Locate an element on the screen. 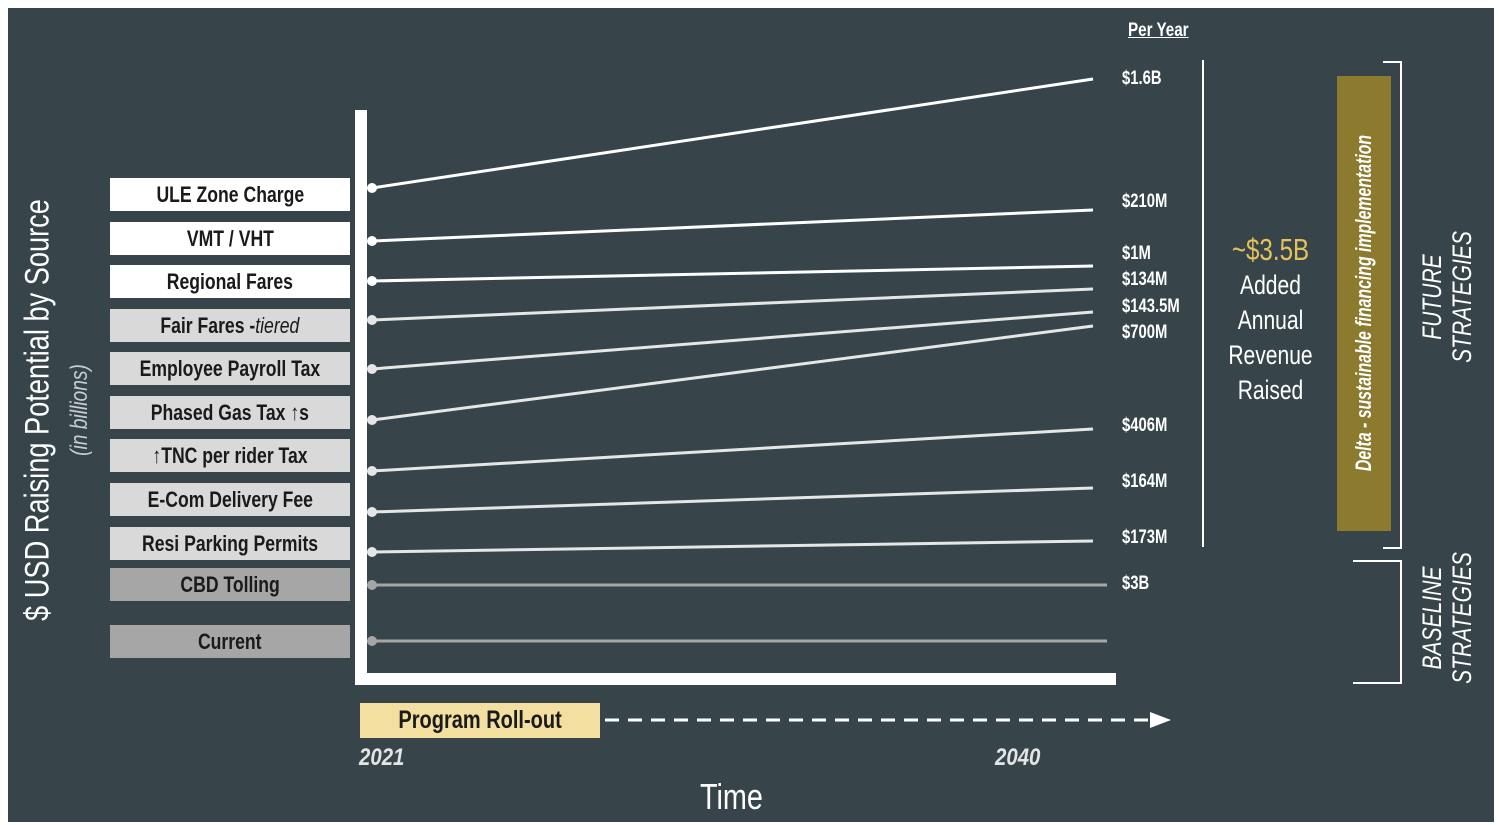 The image size is (1499, 825). series-label-text: Current is located at coordinates (230, 642).